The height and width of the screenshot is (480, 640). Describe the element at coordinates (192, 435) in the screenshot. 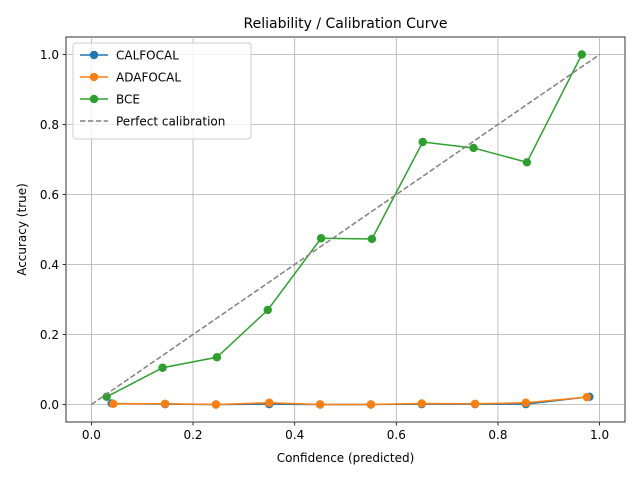

I see `x-tick-label: 0.2` at that location.